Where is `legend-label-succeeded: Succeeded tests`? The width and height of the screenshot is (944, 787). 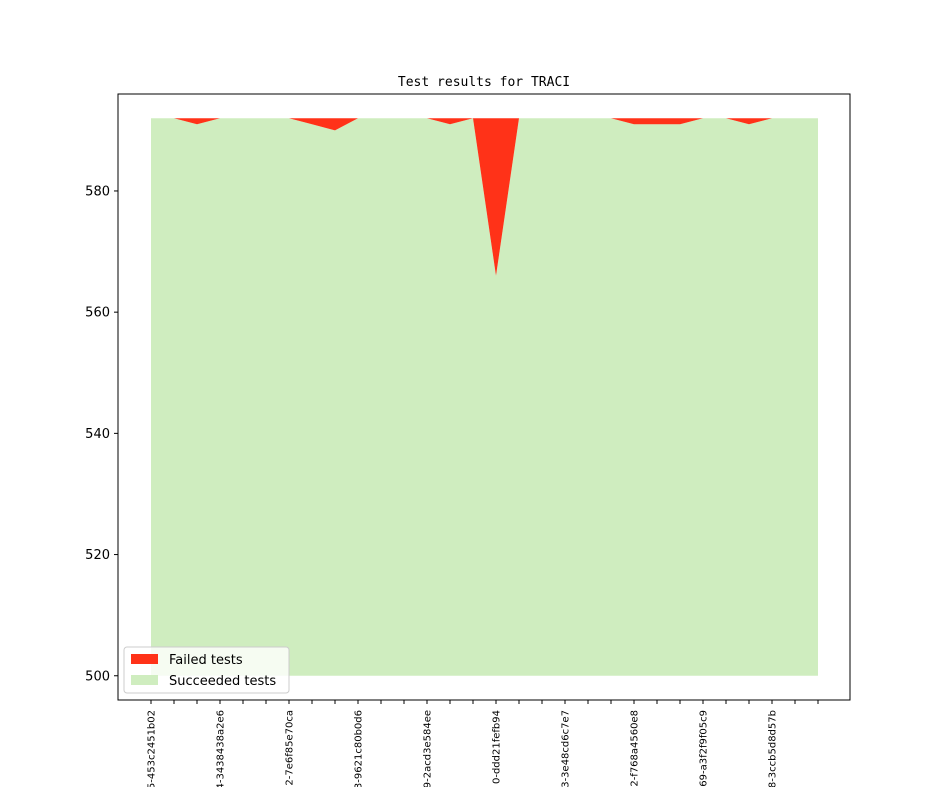 legend-label-succeeded: Succeeded tests is located at coordinates (222, 681).